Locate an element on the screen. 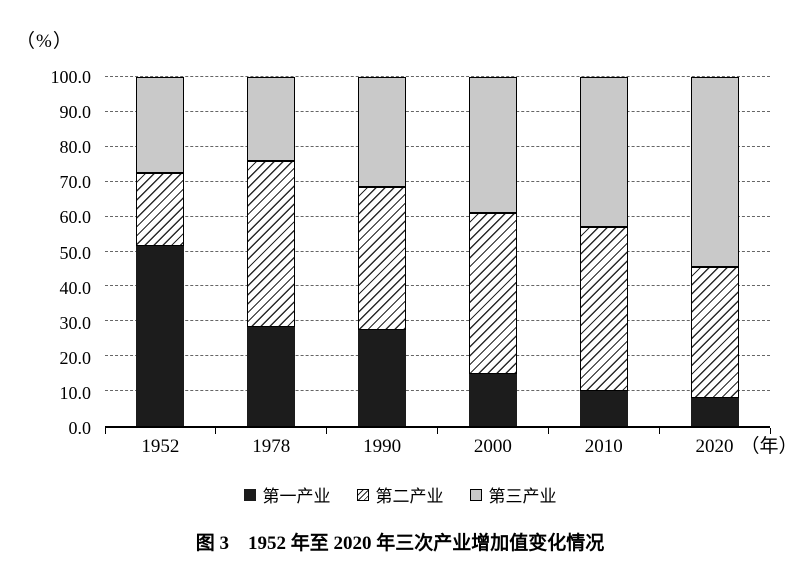 The width and height of the screenshot is (800, 578). segment-第三产业-2000 is located at coordinates (492, 145).